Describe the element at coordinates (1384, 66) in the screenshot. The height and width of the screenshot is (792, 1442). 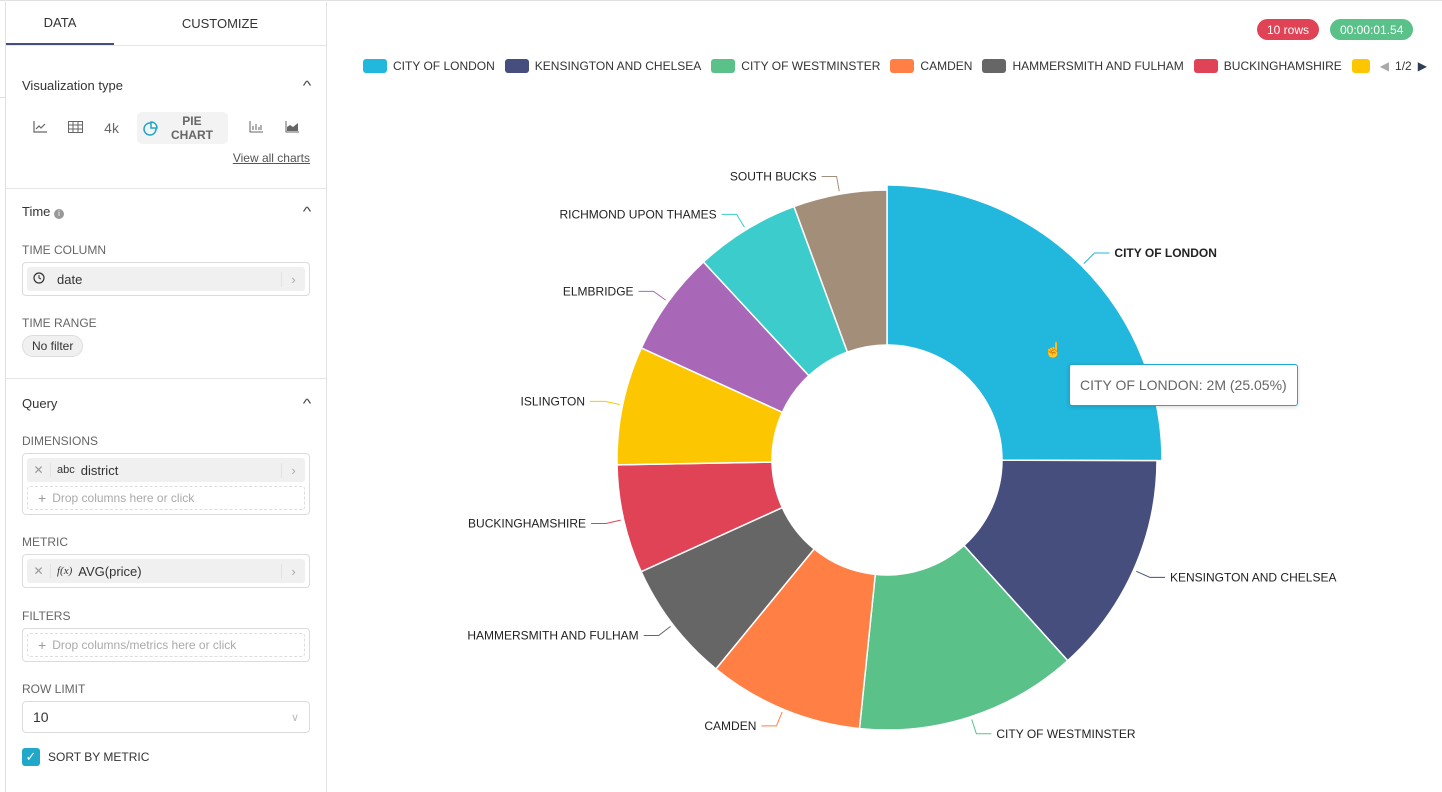
I see `prev-page-icon: ◀` at that location.